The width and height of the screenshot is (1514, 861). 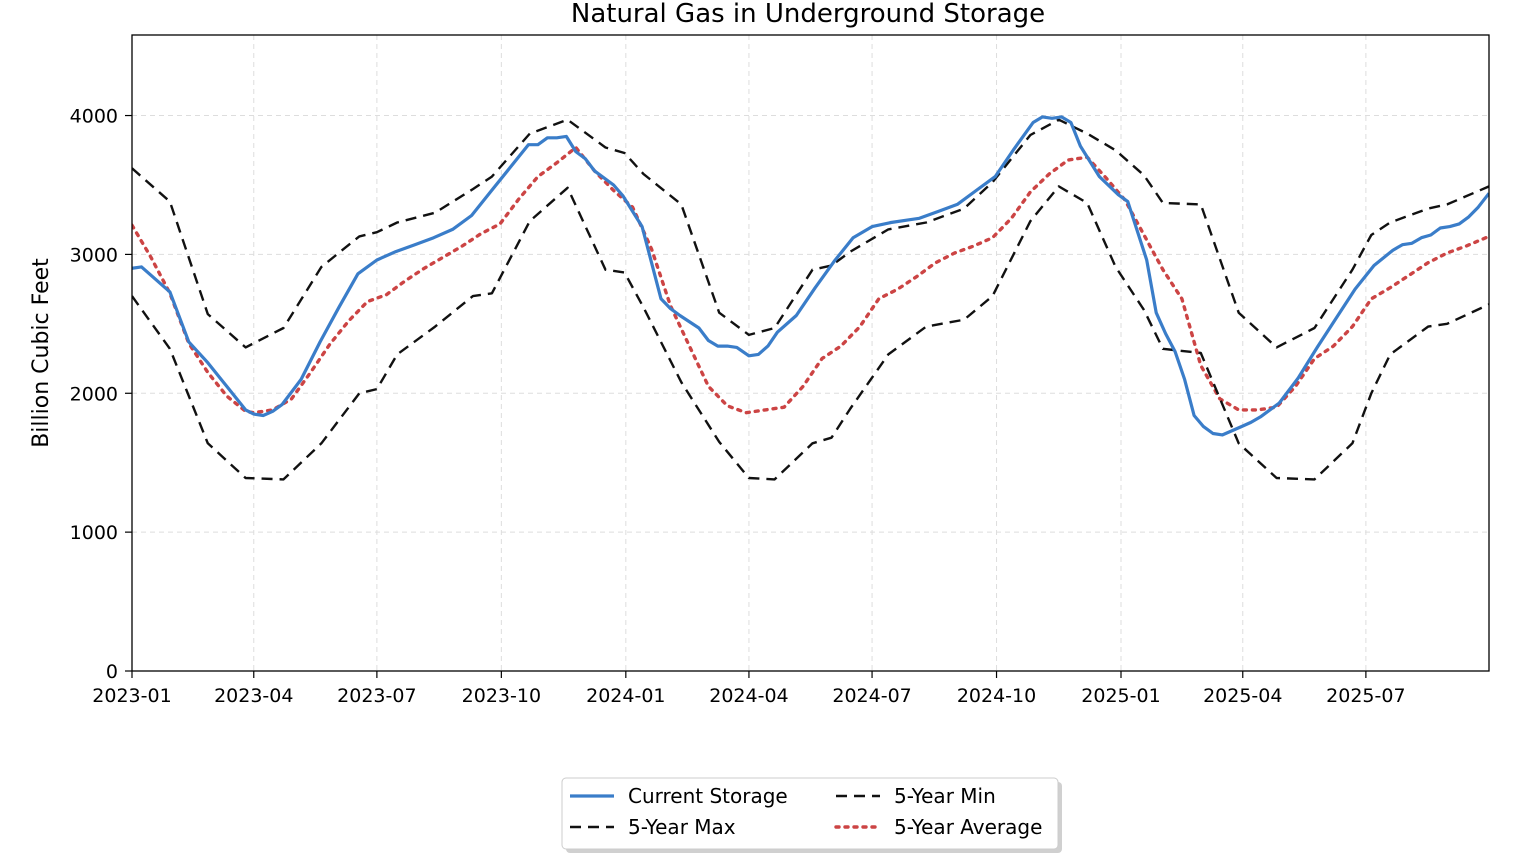 I want to click on x-tick-label: 2023-10, so click(x=501, y=696).